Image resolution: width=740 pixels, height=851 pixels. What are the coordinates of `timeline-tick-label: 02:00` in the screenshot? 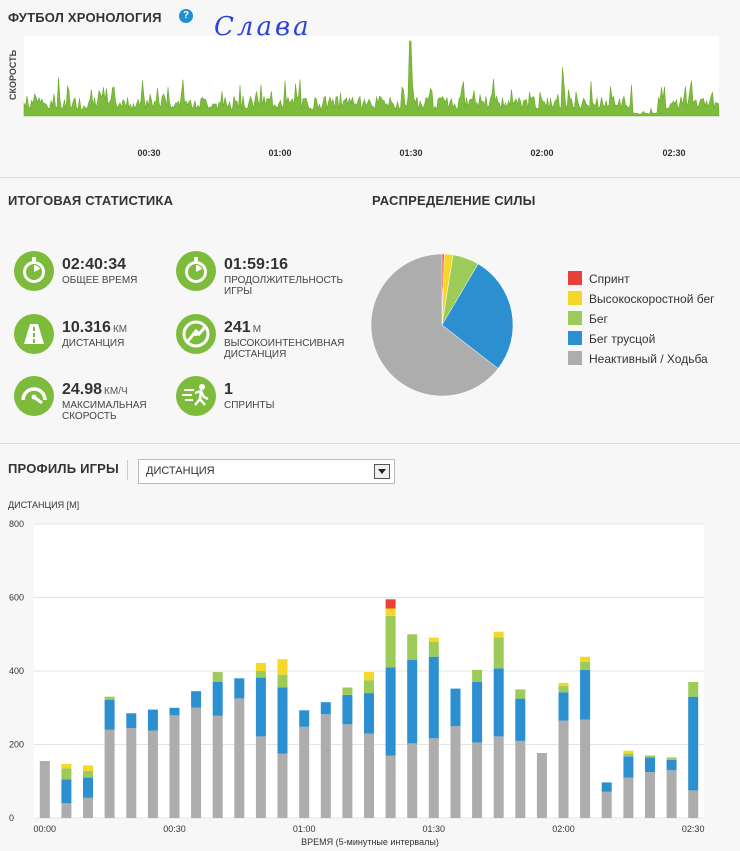 It's located at (541, 153).